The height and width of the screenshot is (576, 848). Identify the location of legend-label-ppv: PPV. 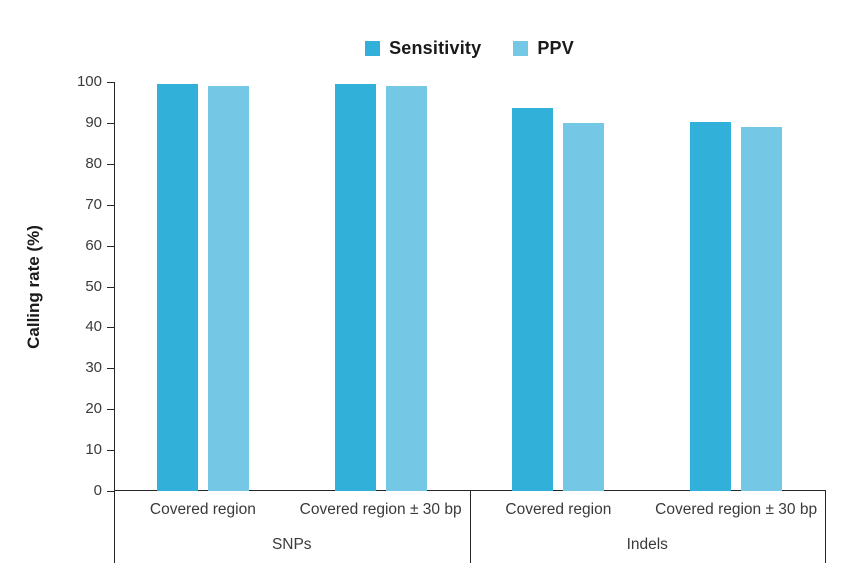
(555, 47).